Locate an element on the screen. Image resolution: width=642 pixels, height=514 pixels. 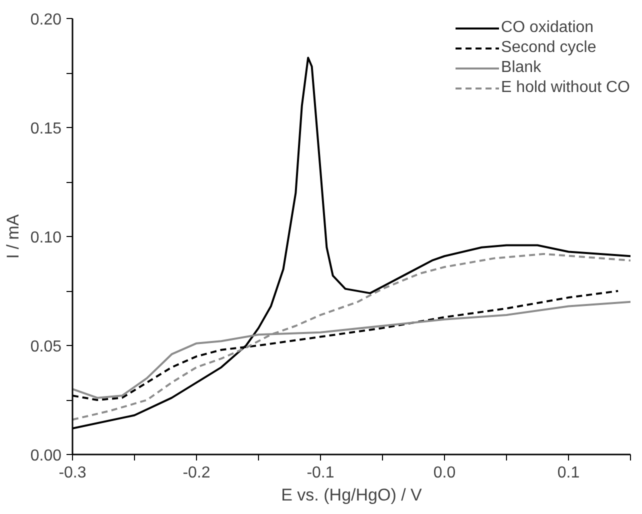
legend-label: CO oxidation is located at coordinates (547, 28).